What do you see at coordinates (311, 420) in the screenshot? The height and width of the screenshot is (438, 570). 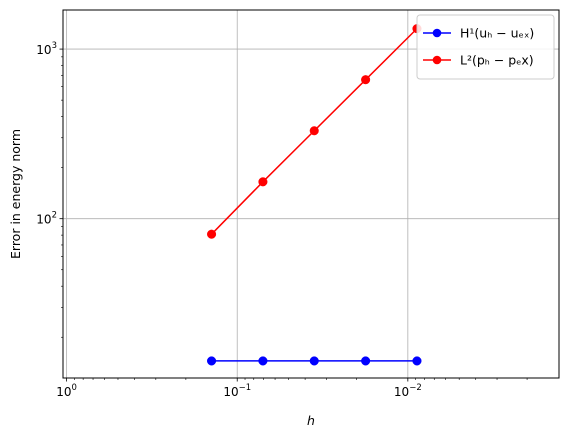 I see `x-axis-label: h` at bounding box center [311, 420].